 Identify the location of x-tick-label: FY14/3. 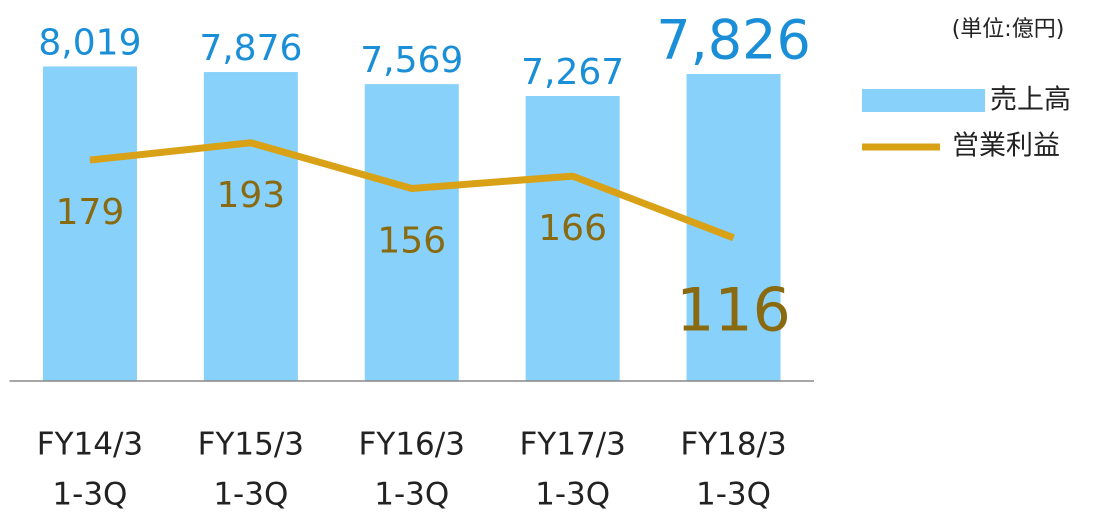
(90, 445).